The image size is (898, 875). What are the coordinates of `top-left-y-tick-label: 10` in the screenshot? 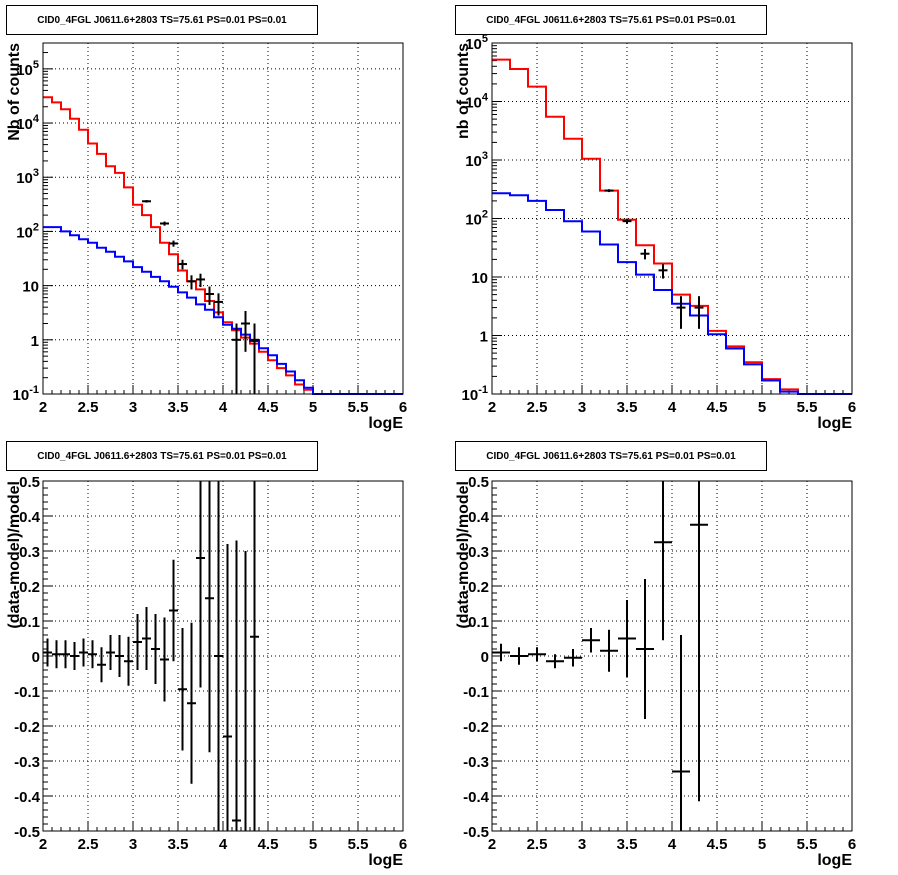 It's located at (30, 287).